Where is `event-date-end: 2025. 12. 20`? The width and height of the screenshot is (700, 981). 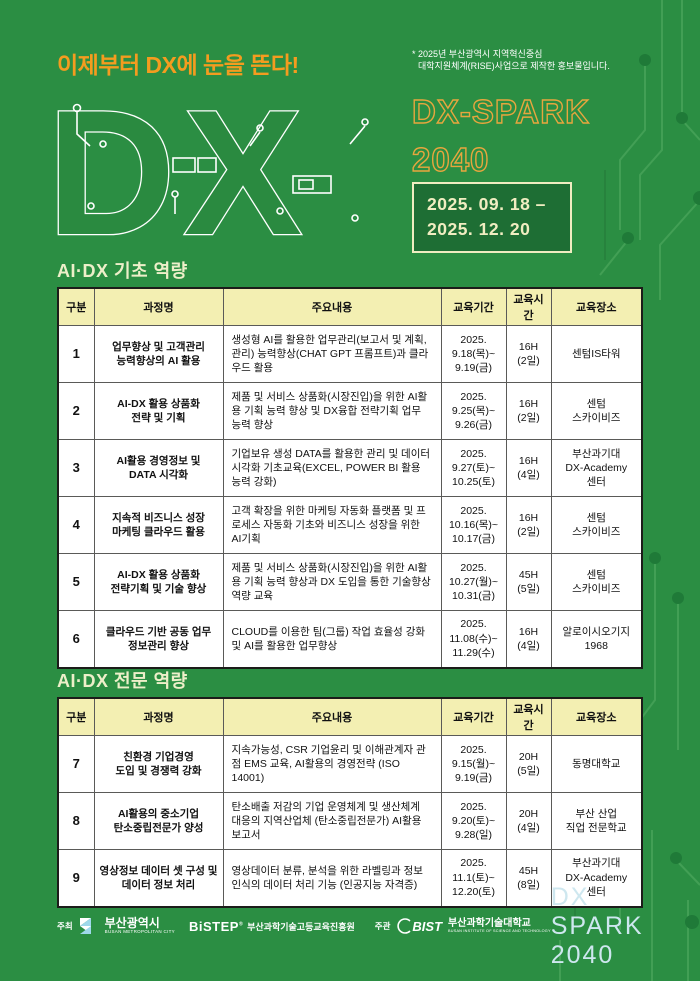
event-date-end: 2025. 12. 20 is located at coordinates (479, 229).